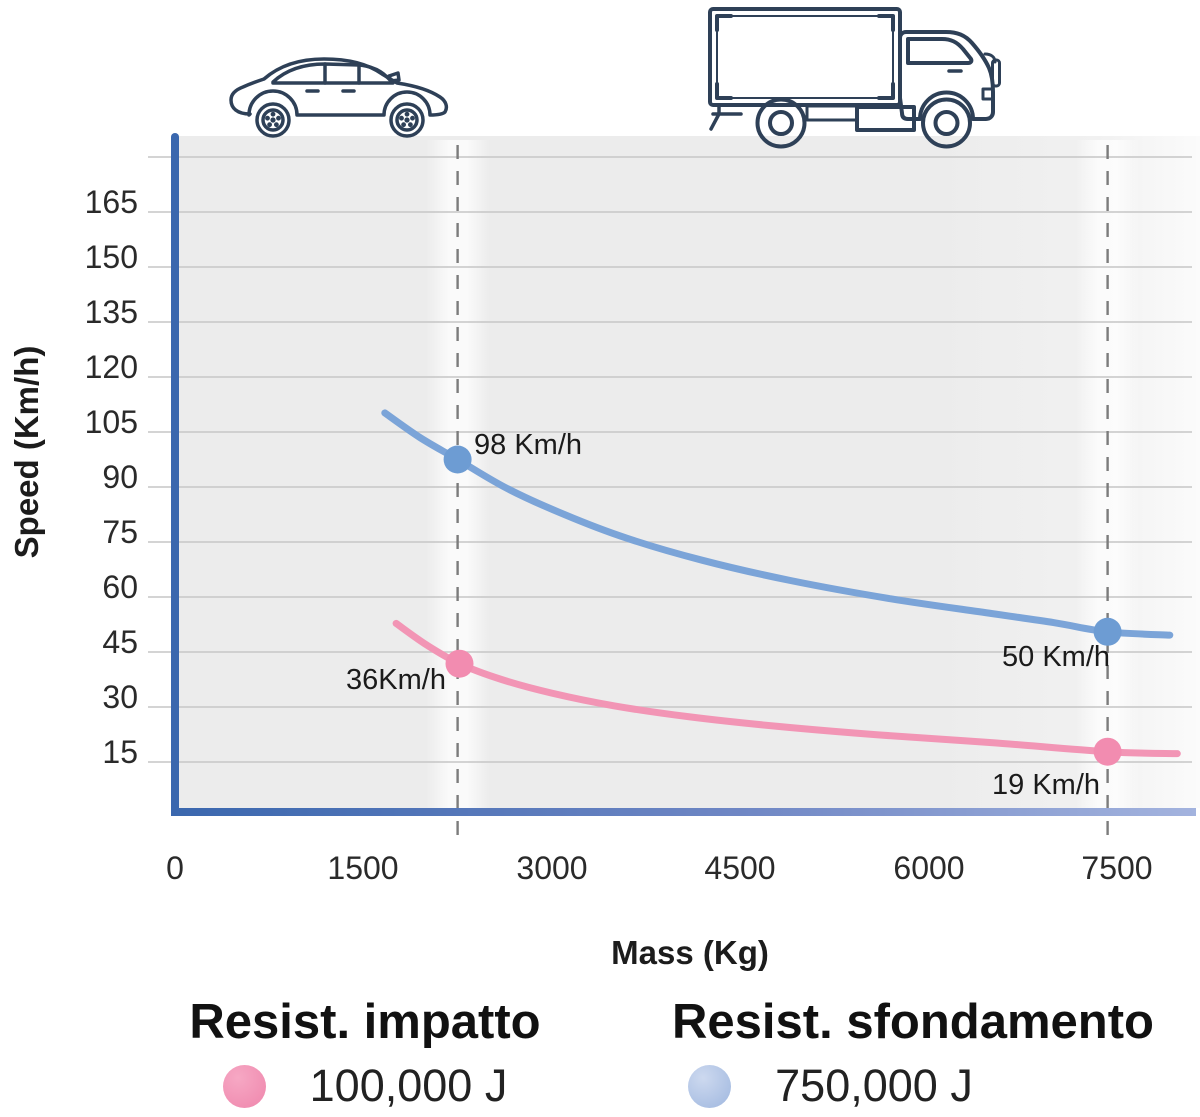 This screenshot has height=1117, width=1200. I want to click on legend-dot-blue-icon, so click(710, 1086).